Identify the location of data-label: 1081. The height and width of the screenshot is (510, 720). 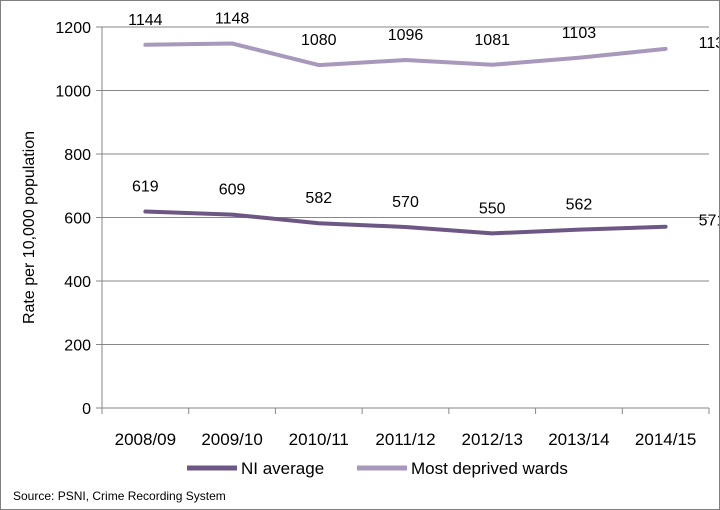
(492, 40).